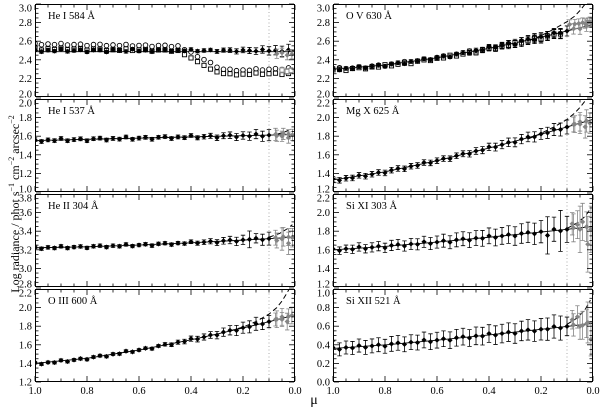  What do you see at coordinates (323, 383) in the screenshot?
I see `y-tick-label: 0.0` at bounding box center [323, 383].